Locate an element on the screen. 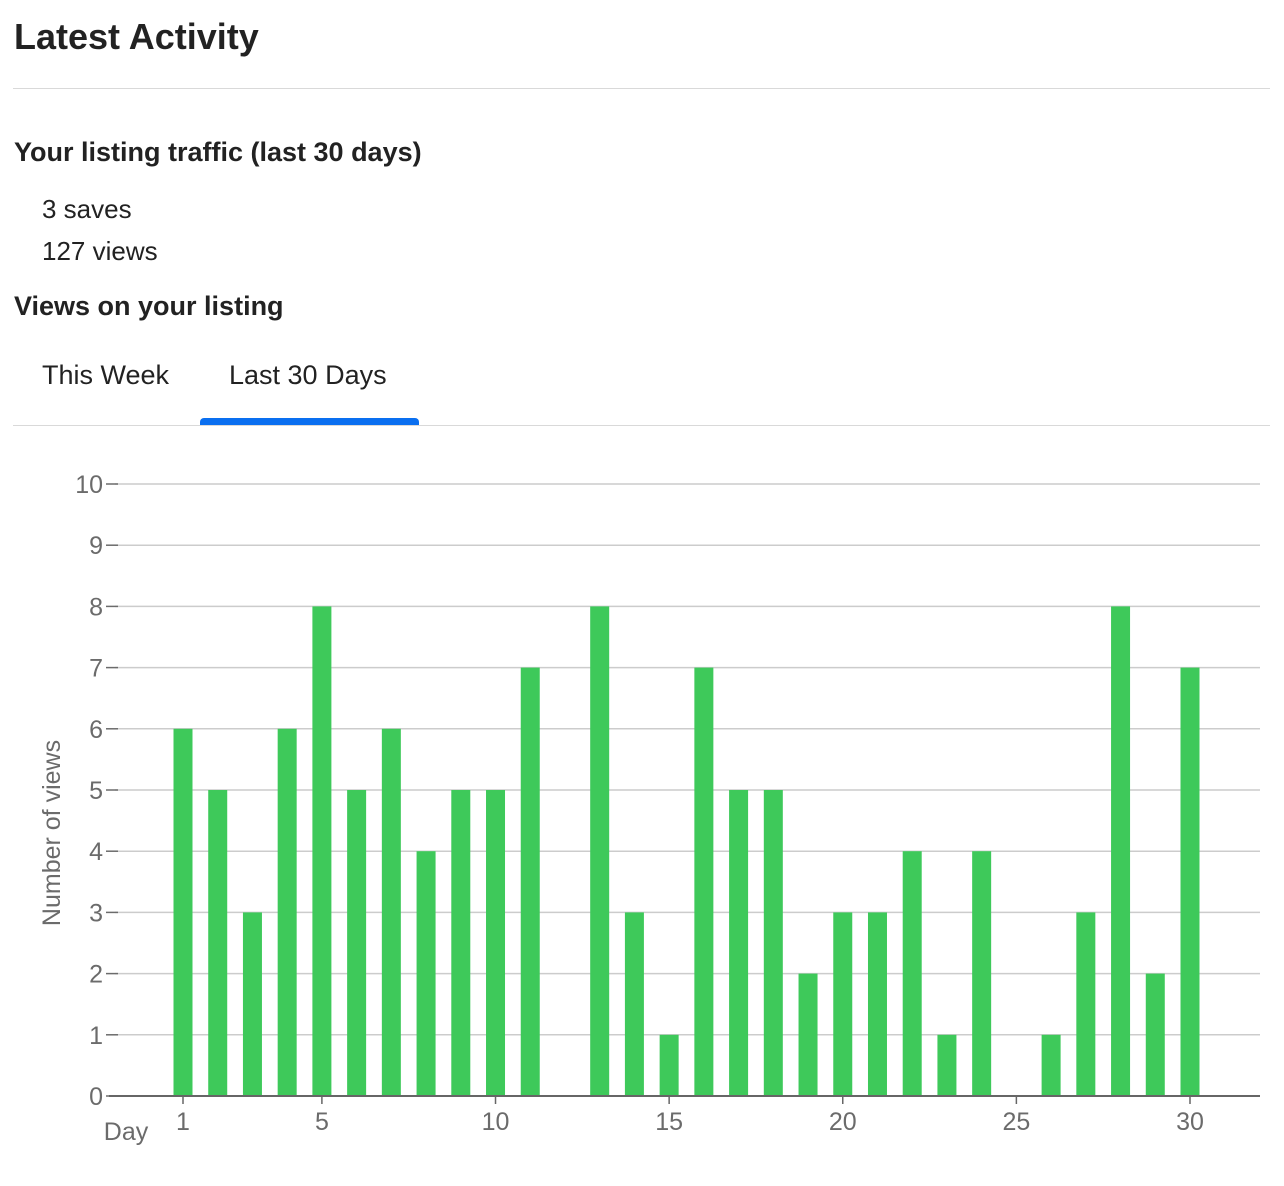  tab-last-30-days: Last 30 Days is located at coordinates (308, 375).